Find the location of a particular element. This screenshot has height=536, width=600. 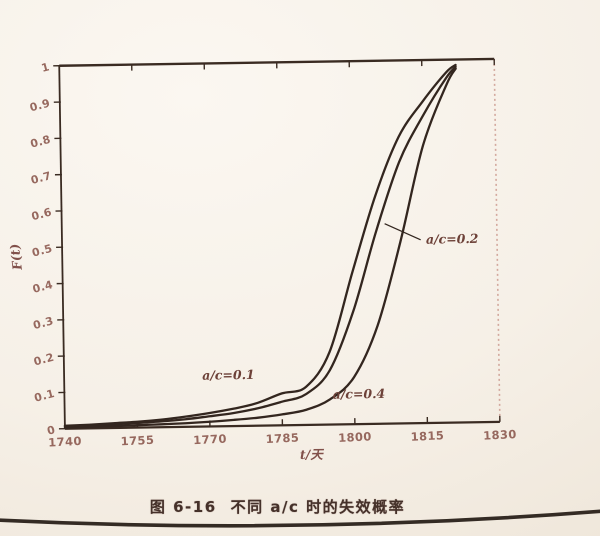

page-edge-stroke is located at coordinates (300, 518).